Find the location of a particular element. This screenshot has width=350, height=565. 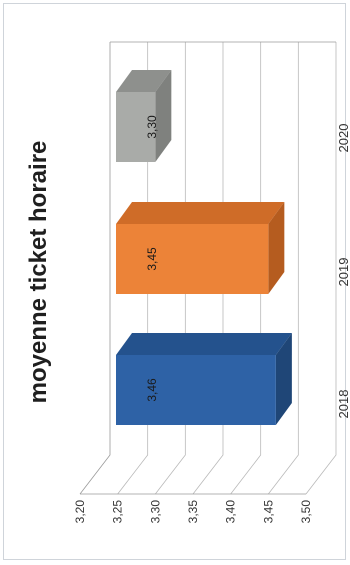

category-label: 2020 is located at coordinates (343, 138).